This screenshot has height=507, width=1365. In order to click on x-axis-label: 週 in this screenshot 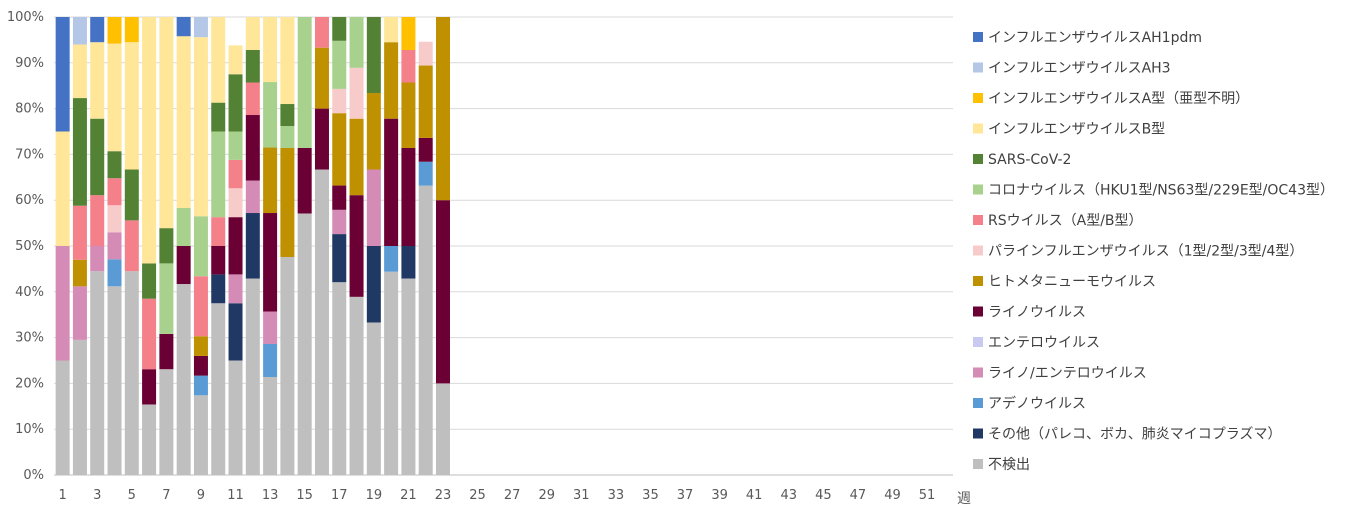, I will do `click(964, 499)`.